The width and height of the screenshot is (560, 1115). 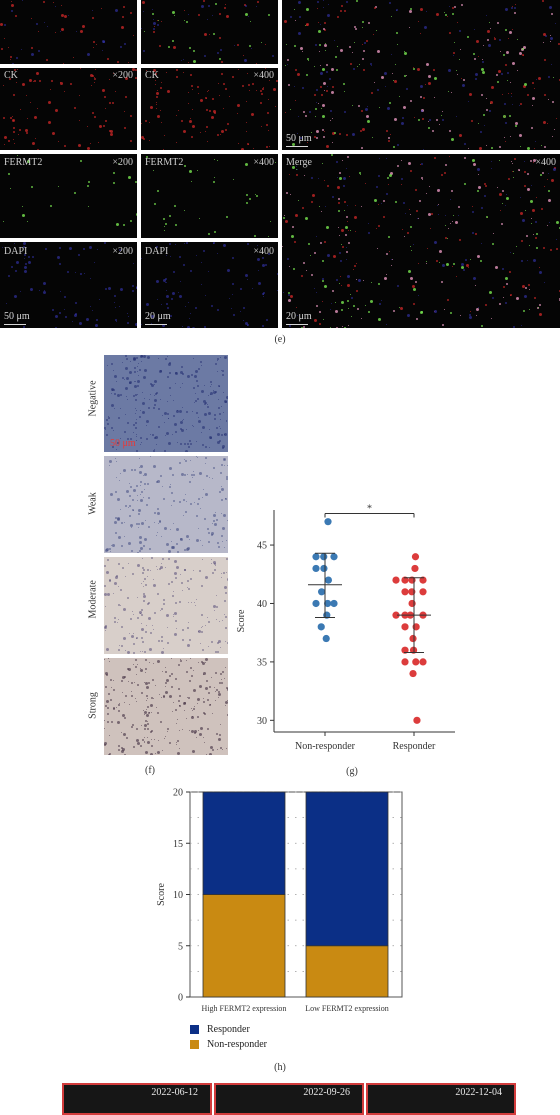 I want to click on panel-label: Merge, so click(x=299, y=162).